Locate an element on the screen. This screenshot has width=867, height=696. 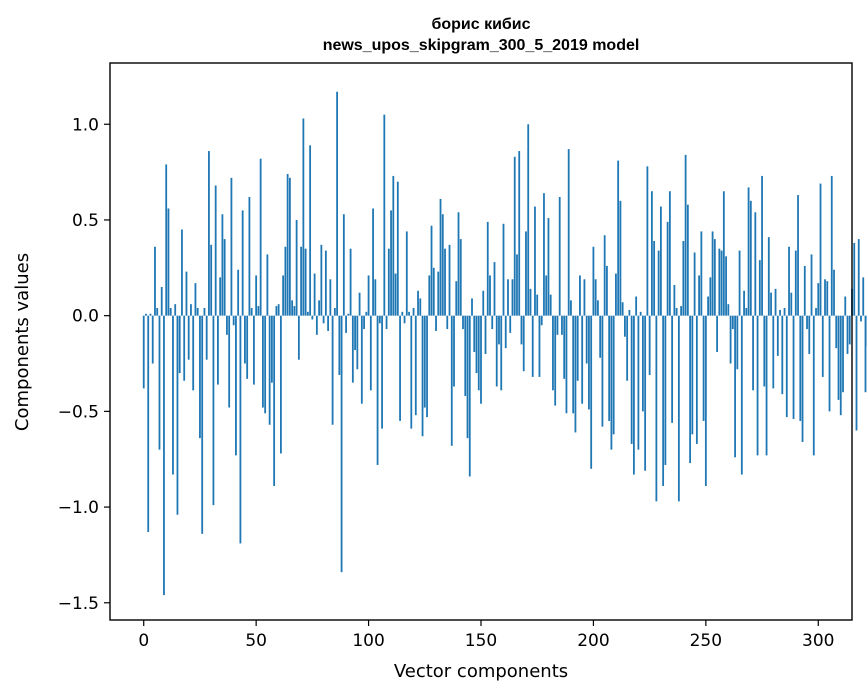
y-axis-ticks: −1.5 −1.0 −0.5 0.0 0.5 1.0 is located at coordinates (84, 364).